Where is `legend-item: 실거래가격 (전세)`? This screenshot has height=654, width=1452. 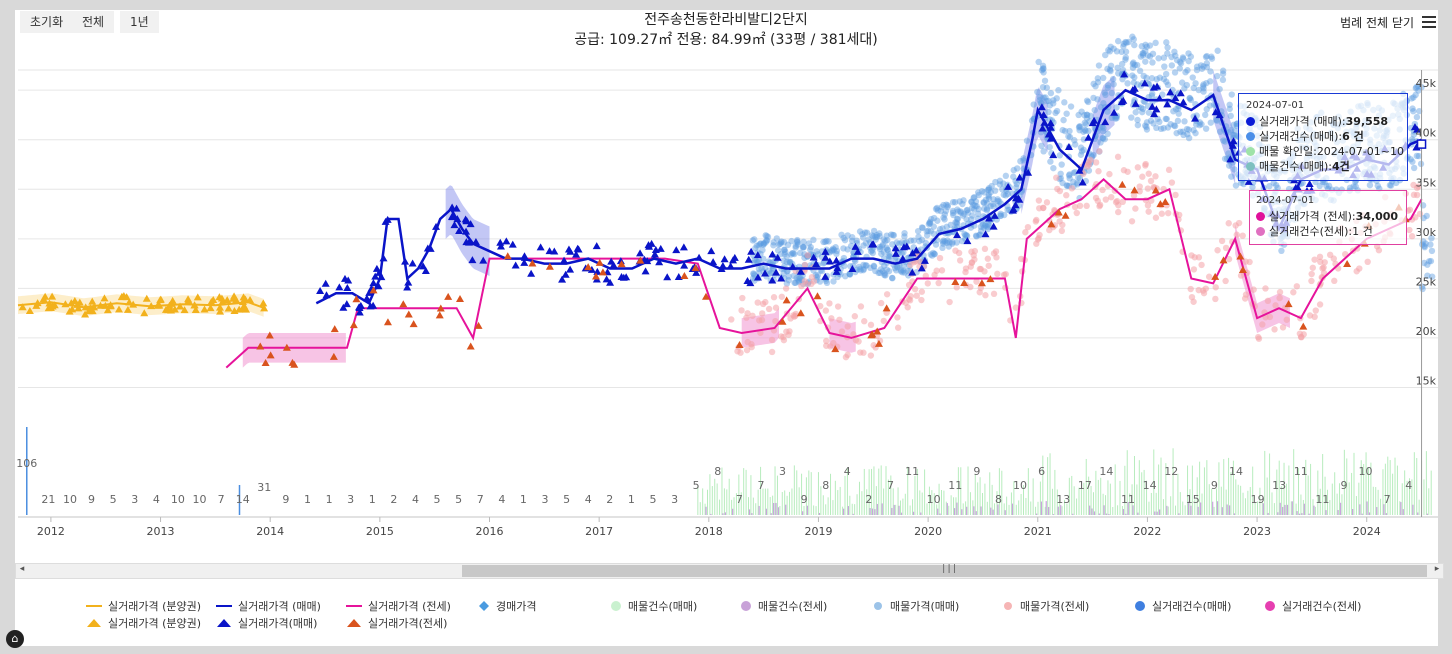 legend-item: 실거래가격 (전세) is located at coordinates (398, 606).